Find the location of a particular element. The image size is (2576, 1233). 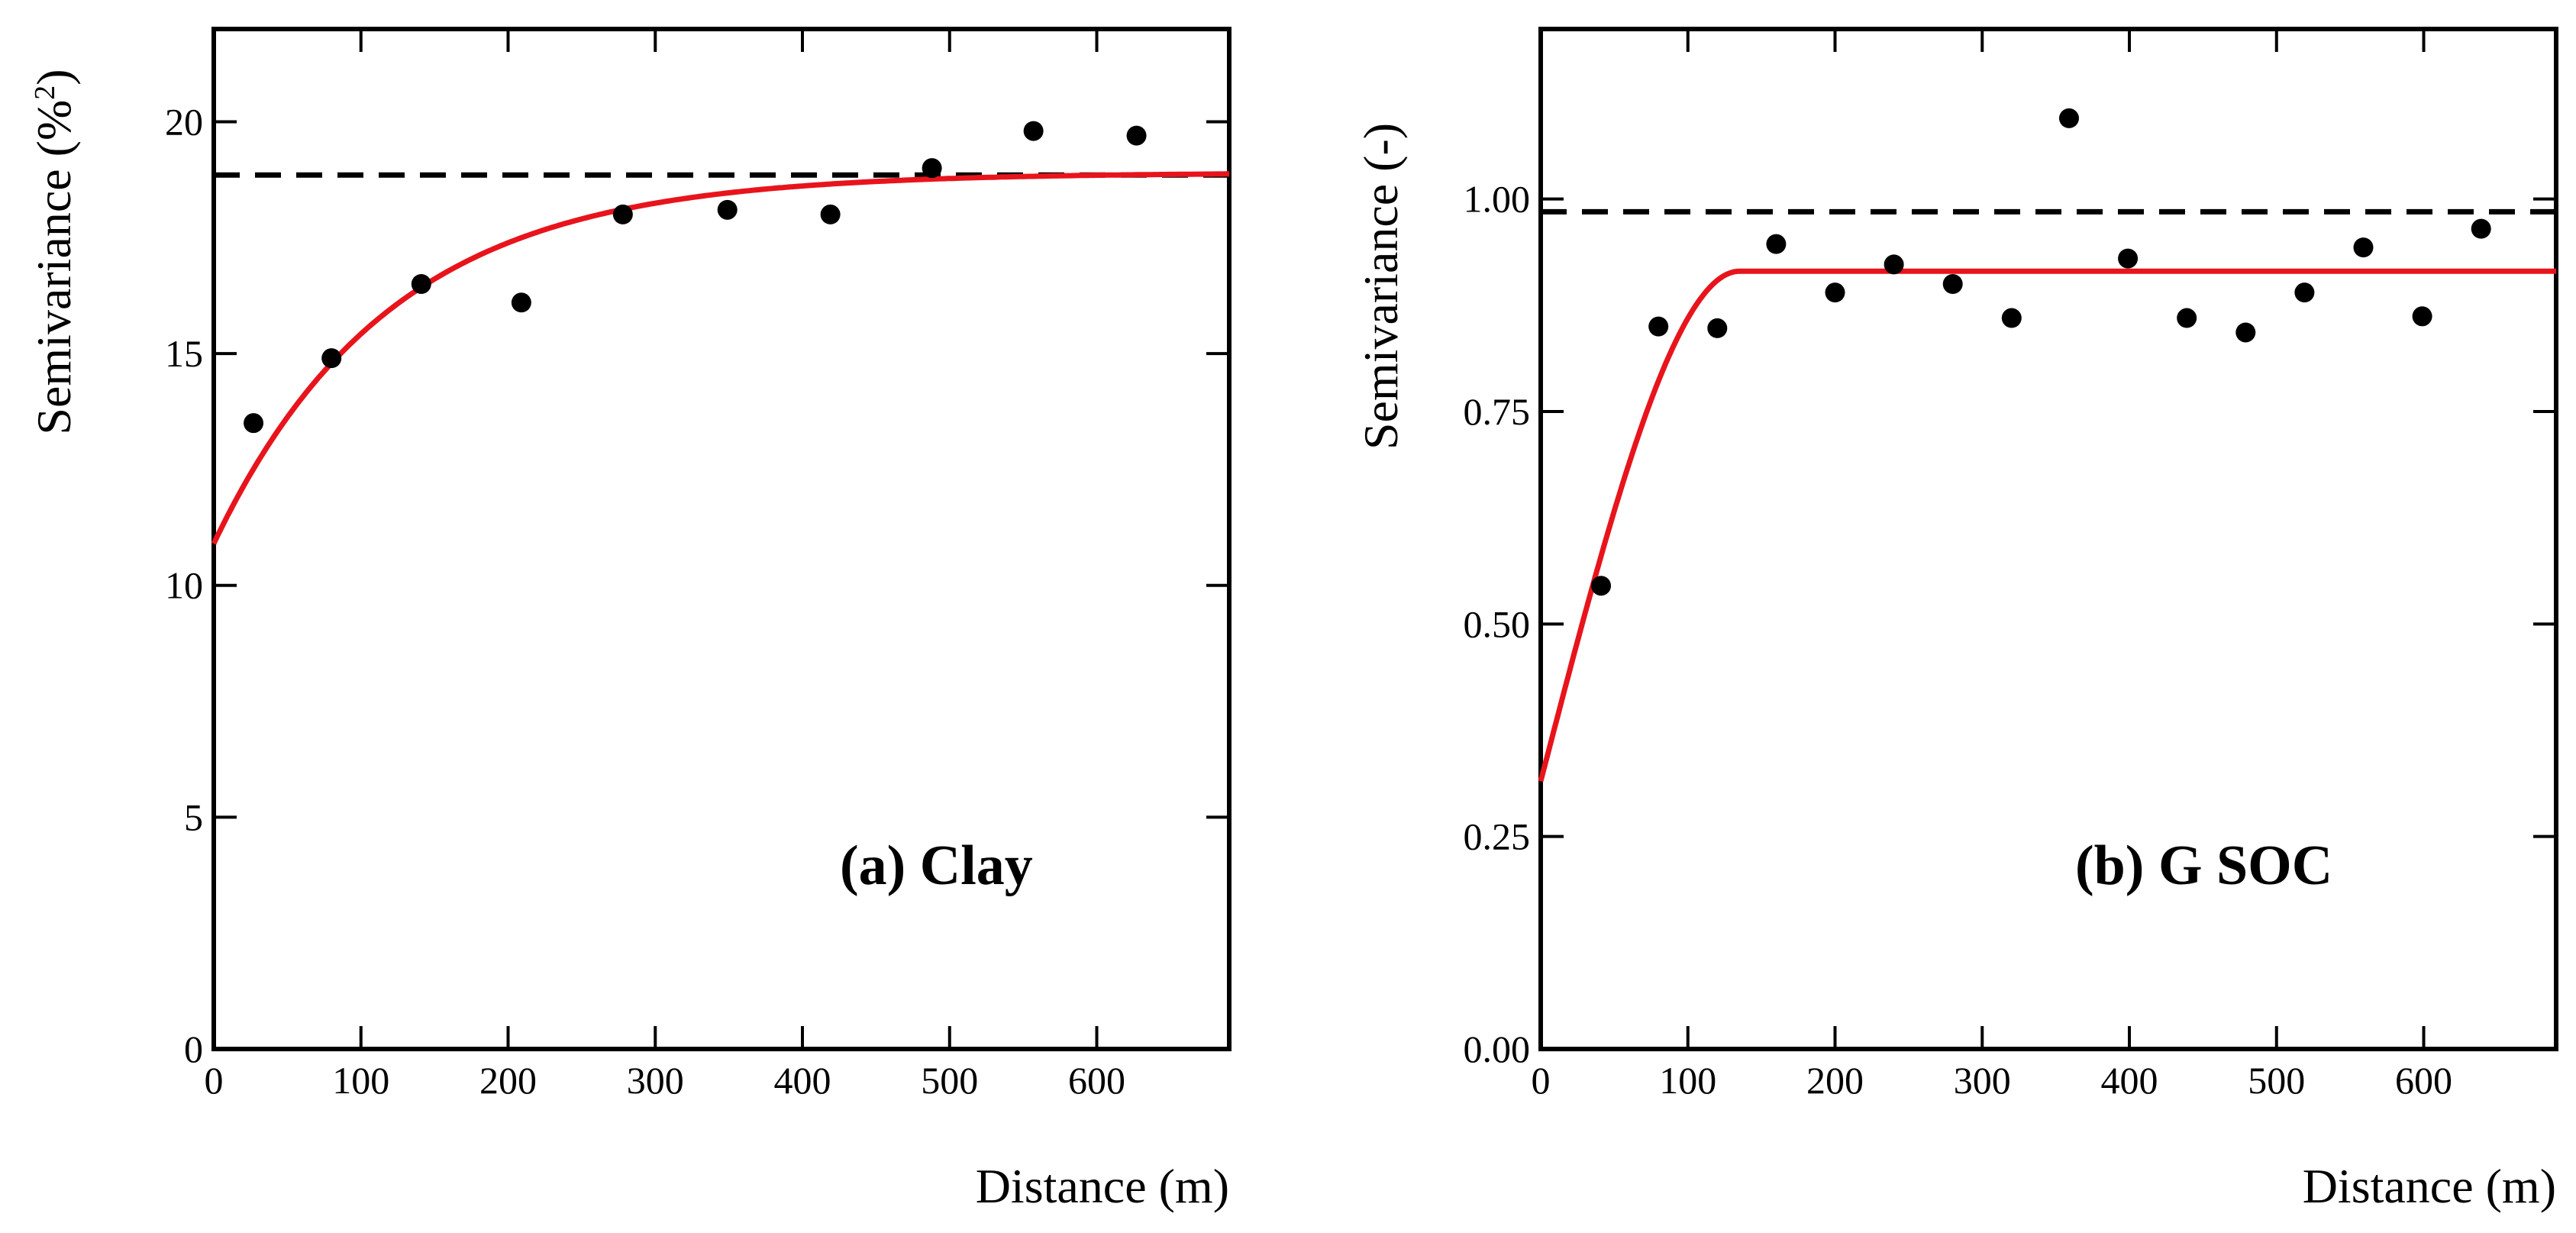

panel-a-x-tick-label: 100 is located at coordinates (360, 1080).